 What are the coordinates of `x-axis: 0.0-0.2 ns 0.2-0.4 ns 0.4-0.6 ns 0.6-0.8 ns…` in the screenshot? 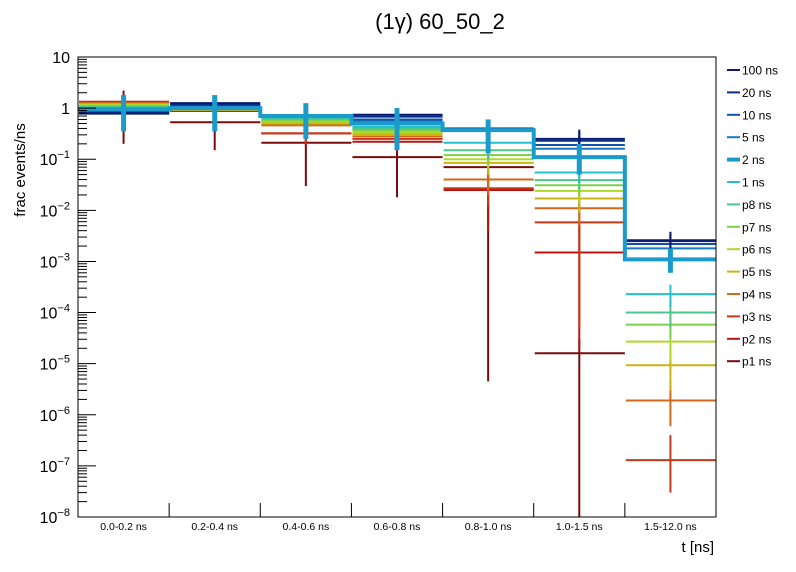 It's located at (398, 518).